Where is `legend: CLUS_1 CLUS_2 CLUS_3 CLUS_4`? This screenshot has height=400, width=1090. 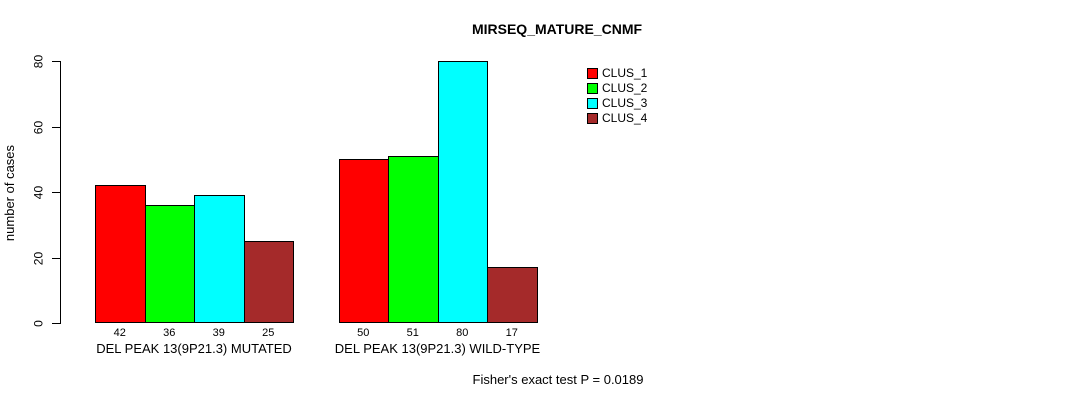
legend: CLUS_1 CLUS_2 CLUS_3 CLUS_4 is located at coordinates (617, 96).